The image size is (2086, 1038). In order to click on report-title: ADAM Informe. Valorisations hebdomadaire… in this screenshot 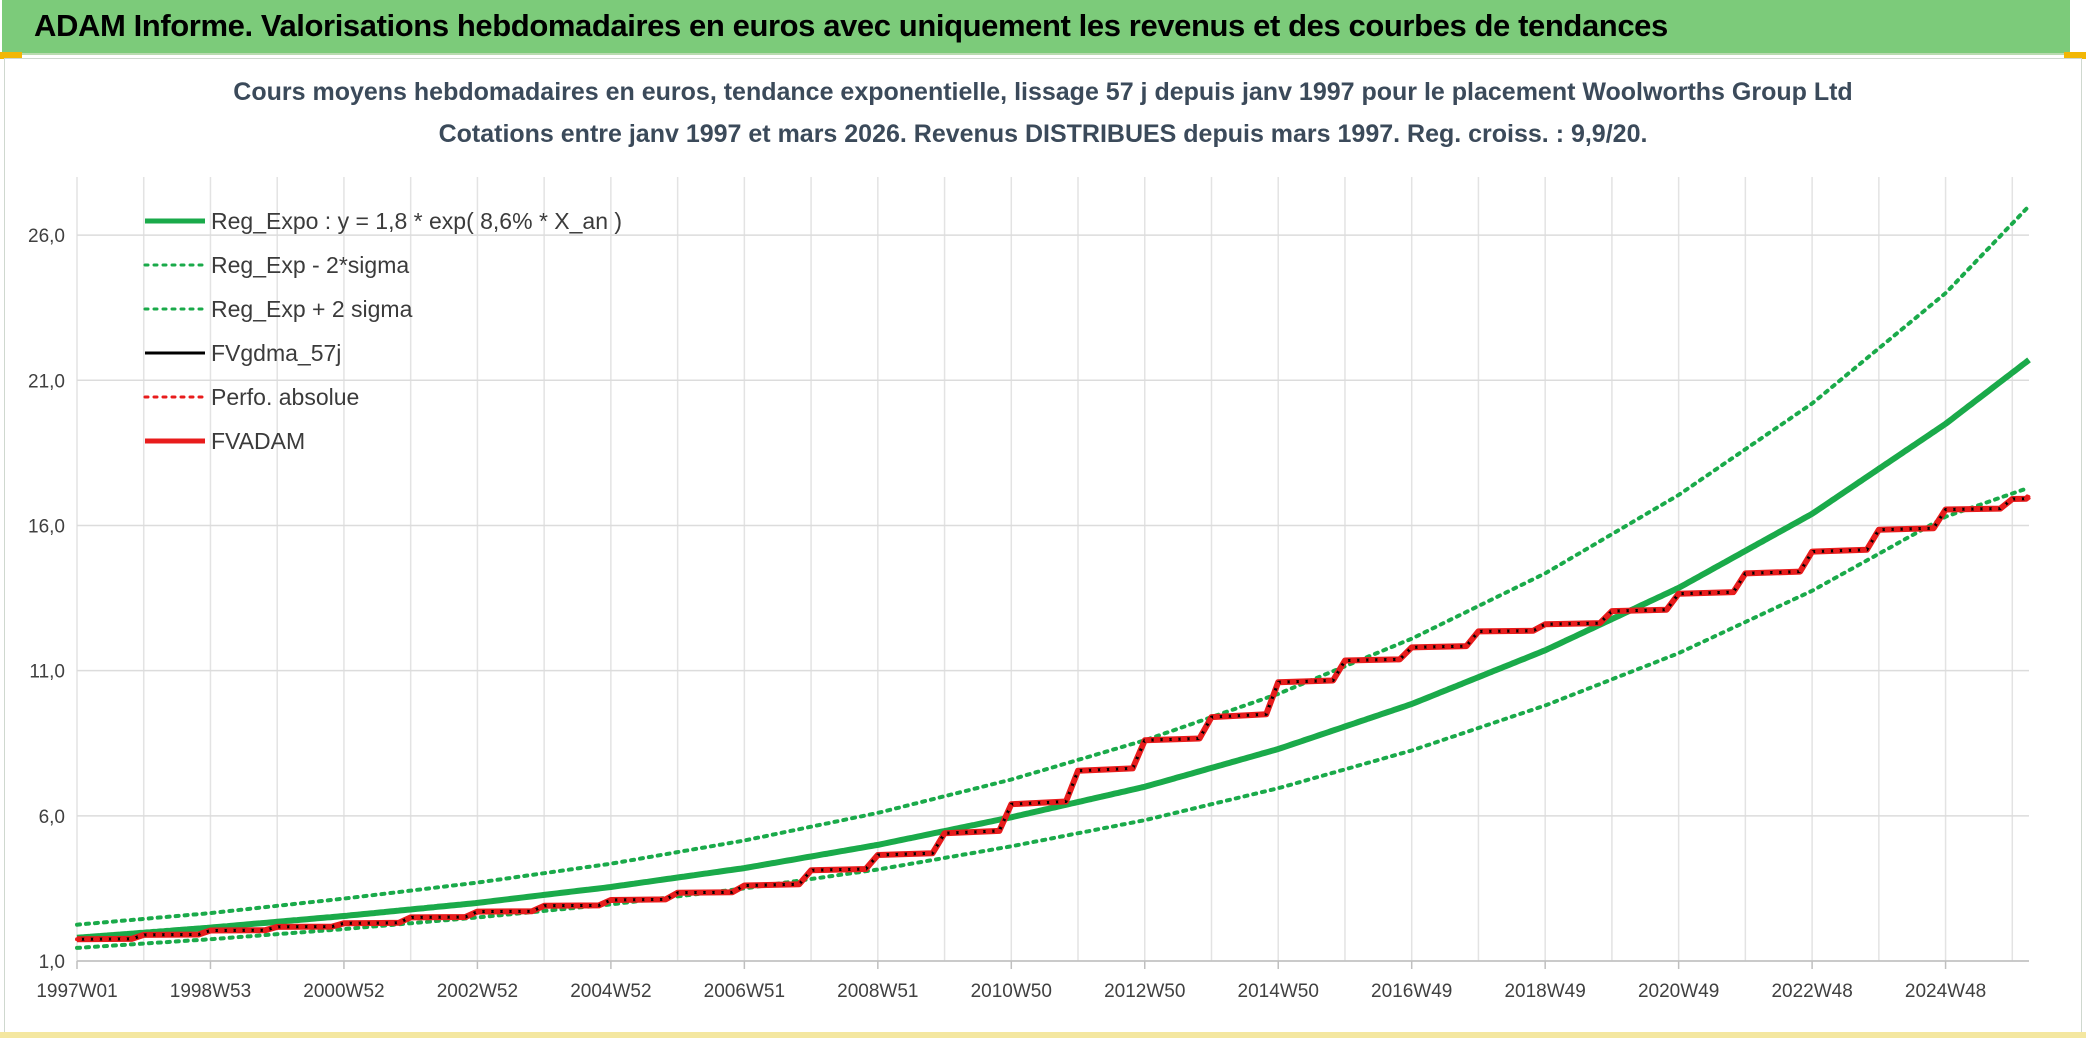, I will do `click(851, 25)`.